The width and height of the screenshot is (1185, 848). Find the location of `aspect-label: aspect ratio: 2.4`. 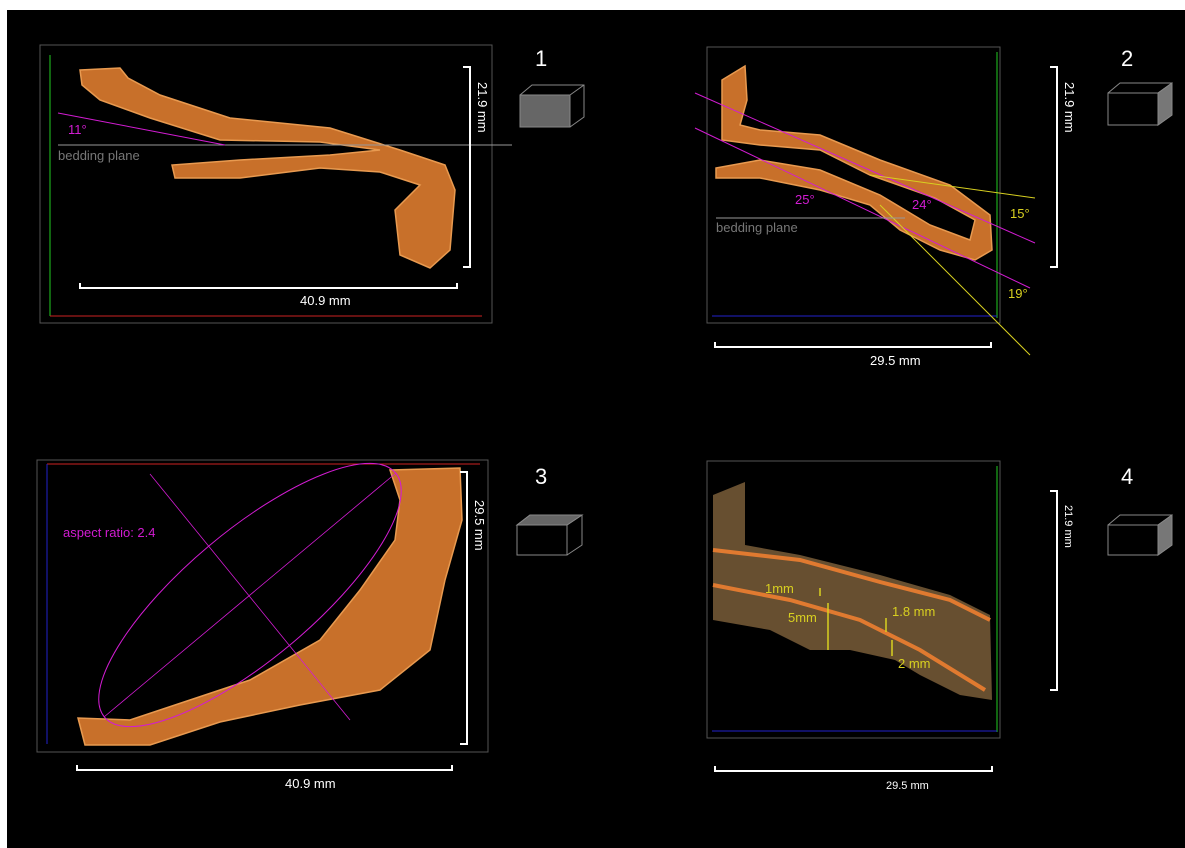

aspect-label: aspect ratio: 2.4 is located at coordinates (109, 532).